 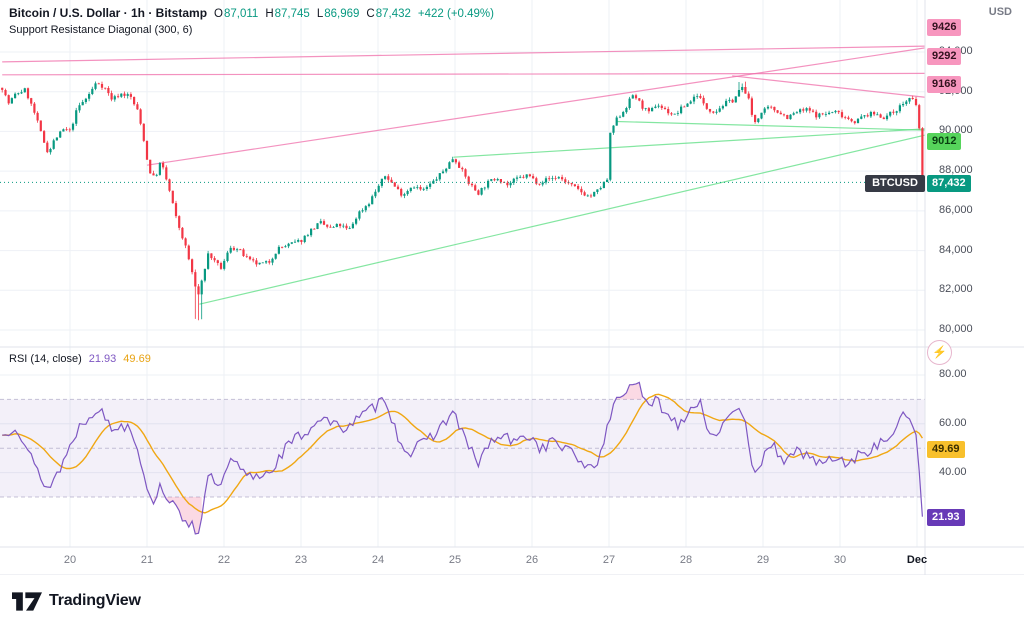 What do you see at coordinates (102, 359) in the screenshot?
I see `rsi-value: 21.93` at bounding box center [102, 359].